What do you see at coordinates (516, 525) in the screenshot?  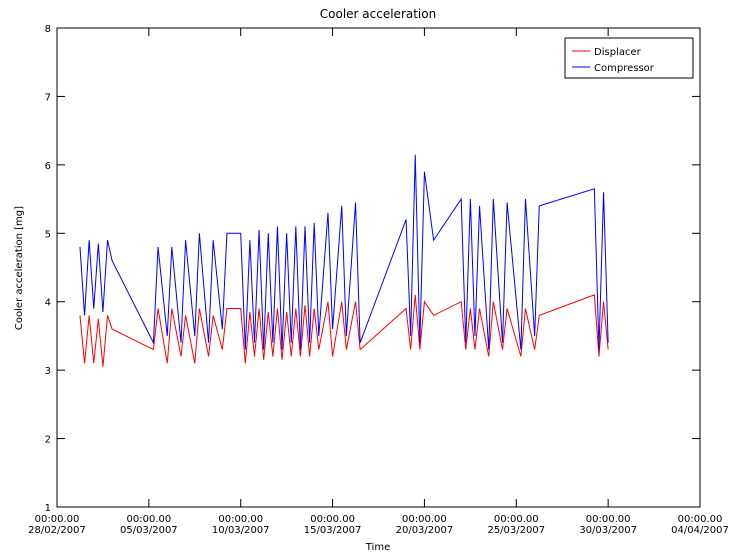 I see `x-tick-label: 00:00.00 25/03/2007` at bounding box center [516, 525].